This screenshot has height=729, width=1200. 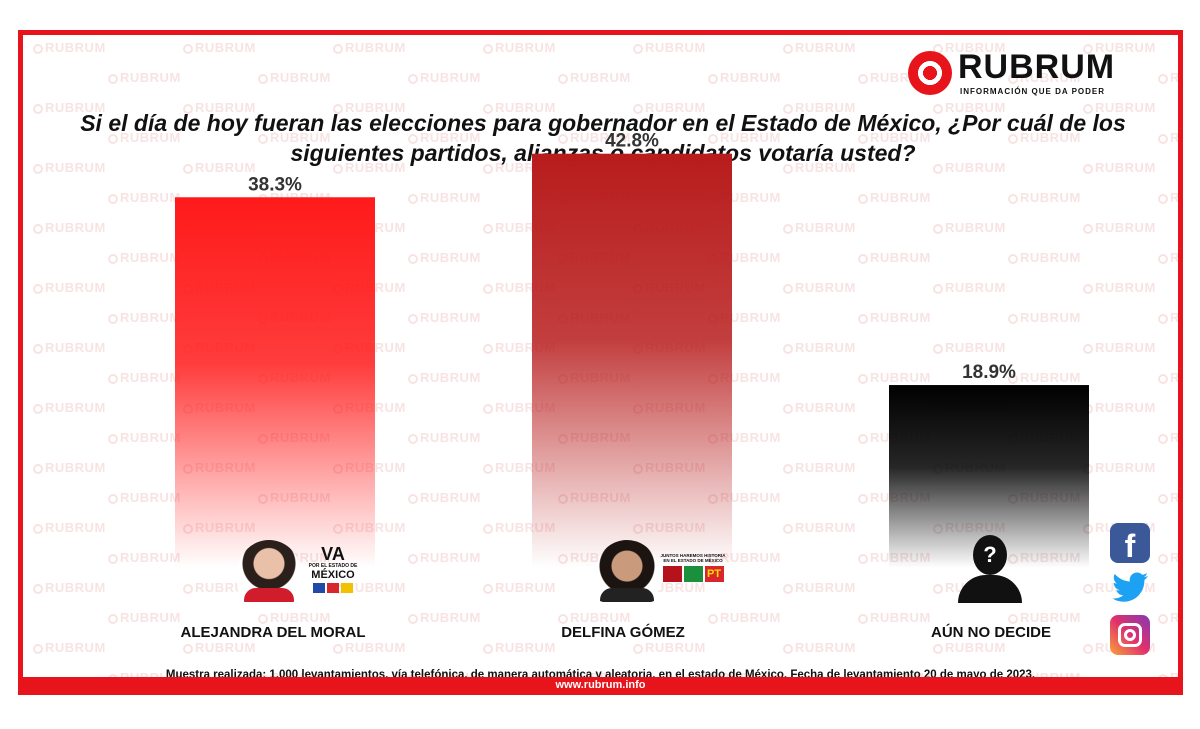 What do you see at coordinates (1130, 635) in the screenshot?
I see `instagram-icon` at bounding box center [1130, 635].